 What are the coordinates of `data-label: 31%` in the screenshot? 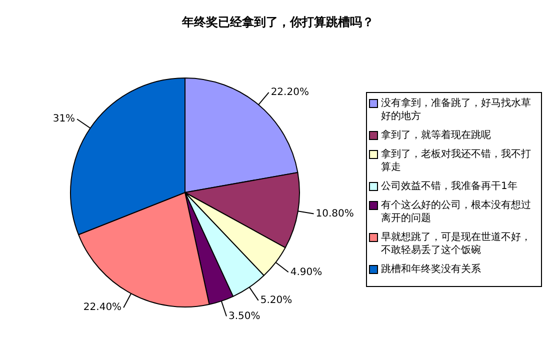 It's located at (64, 119).